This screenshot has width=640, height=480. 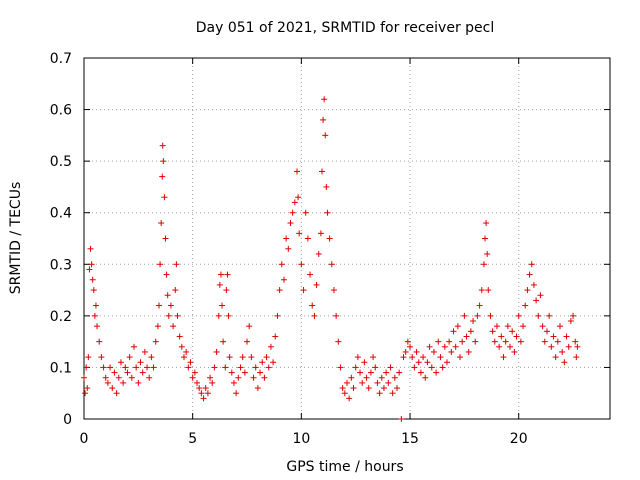 I want to click on y-tick-label: 0.4, so click(x=61, y=214).